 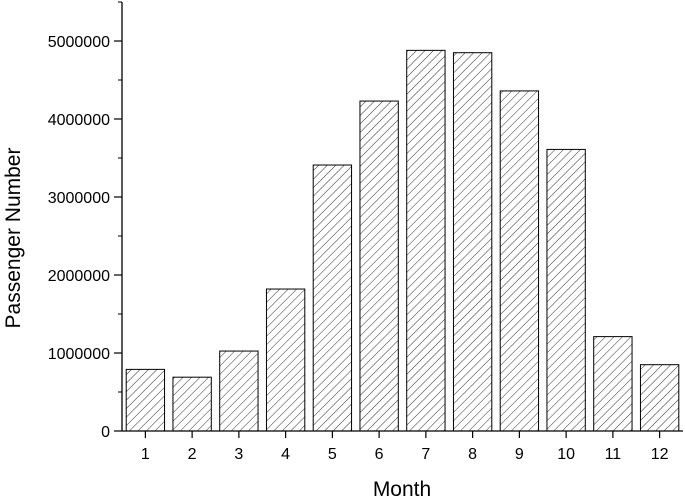 What do you see at coordinates (425, 454) in the screenshot?
I see `x-tick-label: 7` at bounding box center [425, 454].